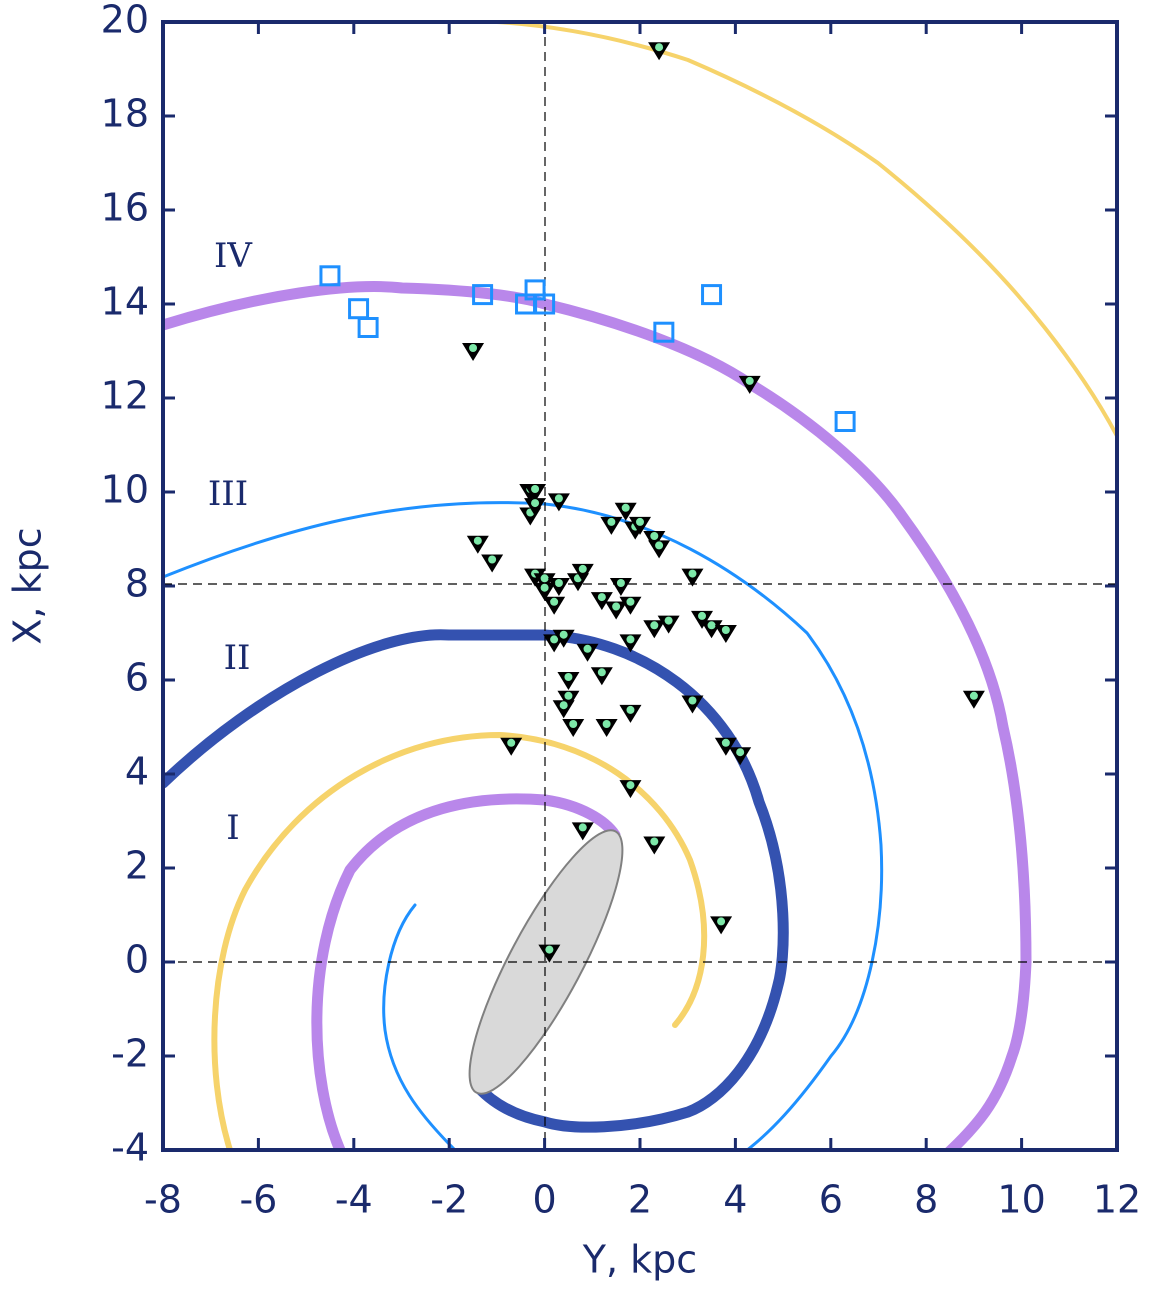 The width and height of the screenshot is (1163, 1295). I want to click on y-tick-label: 12, so click(125, 396).